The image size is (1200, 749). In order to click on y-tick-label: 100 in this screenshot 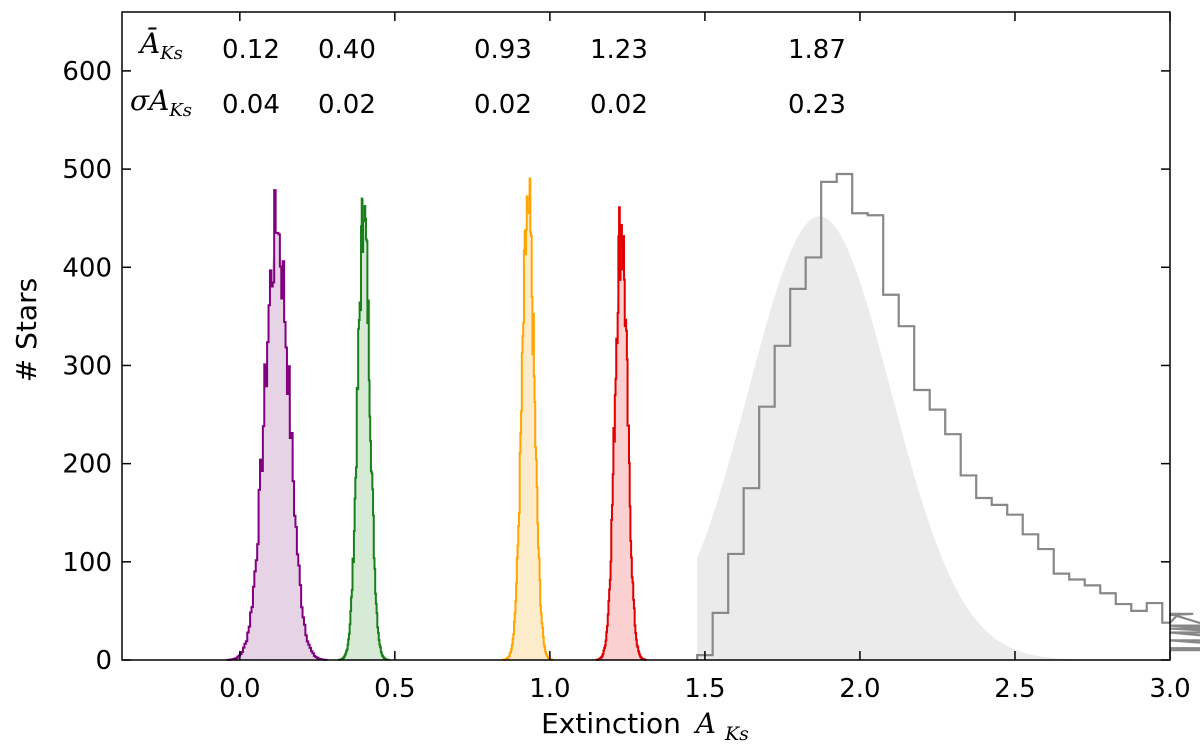, I will do `click(87, 563)`.